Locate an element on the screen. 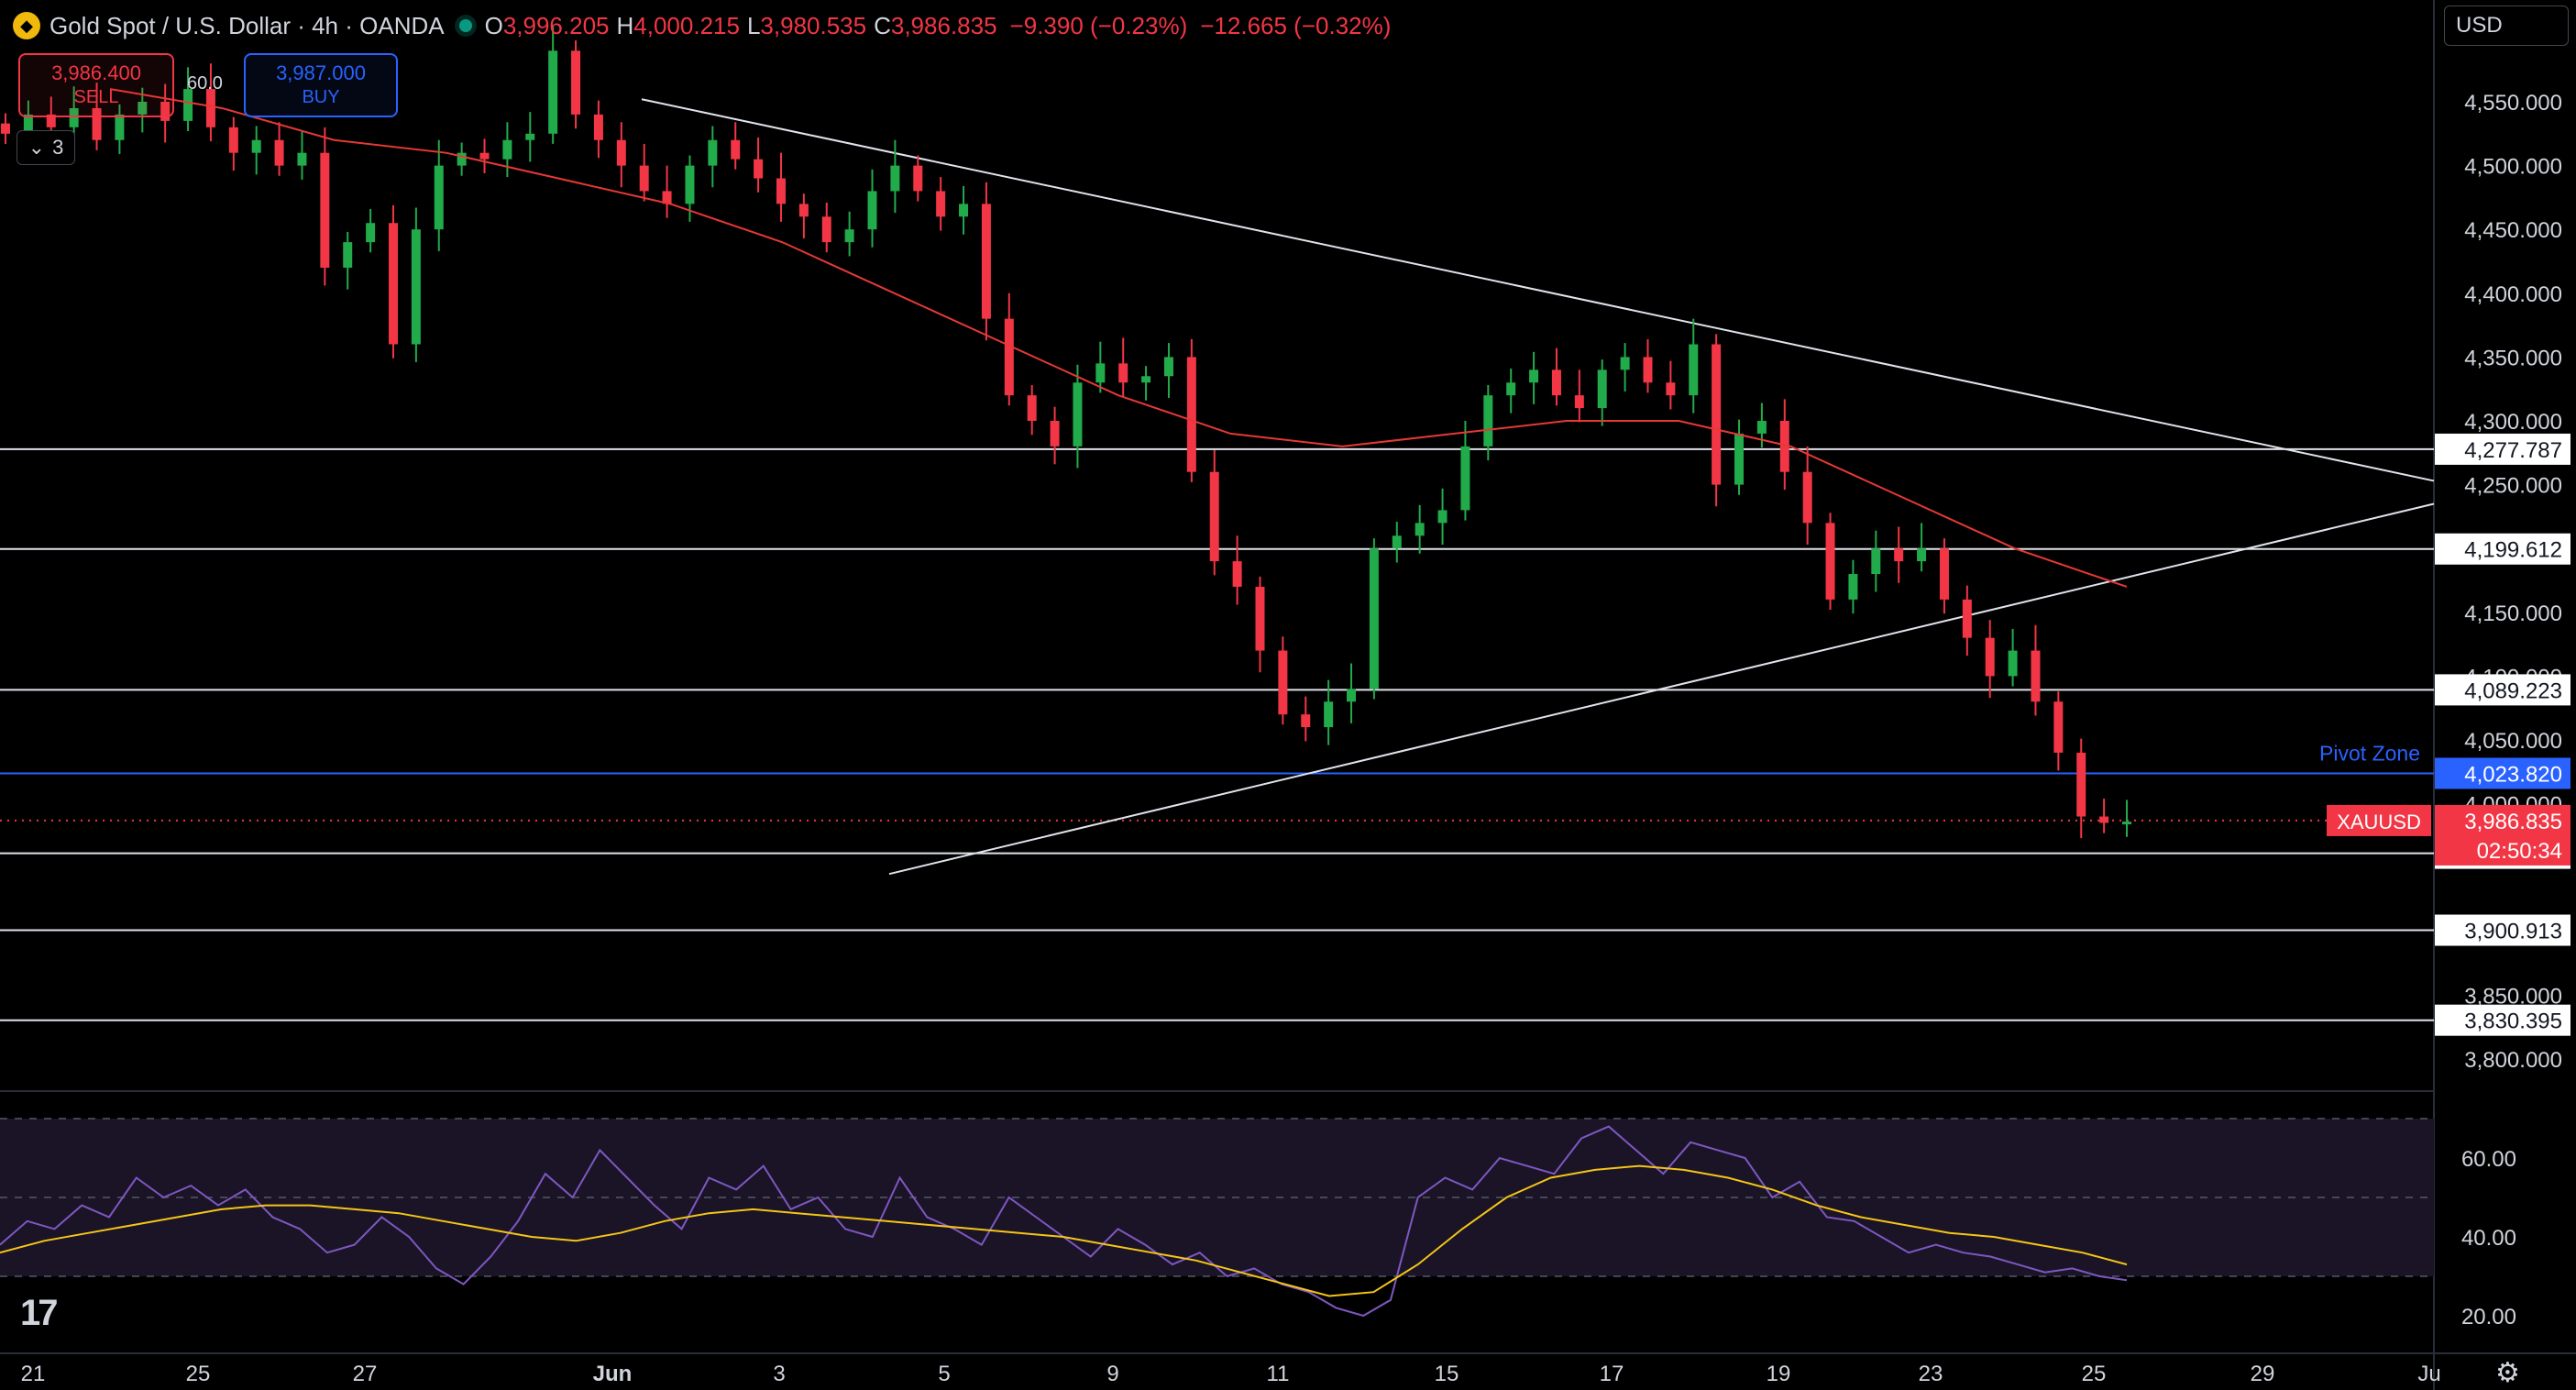 The height and width of the screenshot is (1390, 2576). sell-price: 3,986.400 is located at coordinates (96, 72).